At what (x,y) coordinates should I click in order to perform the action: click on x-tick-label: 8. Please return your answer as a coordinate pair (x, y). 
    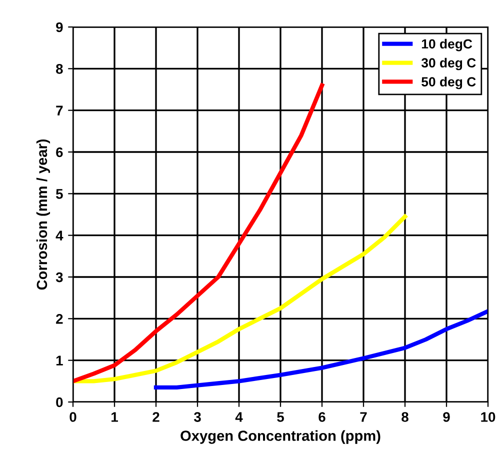
    Looking at the image, I should click on (405, 417).